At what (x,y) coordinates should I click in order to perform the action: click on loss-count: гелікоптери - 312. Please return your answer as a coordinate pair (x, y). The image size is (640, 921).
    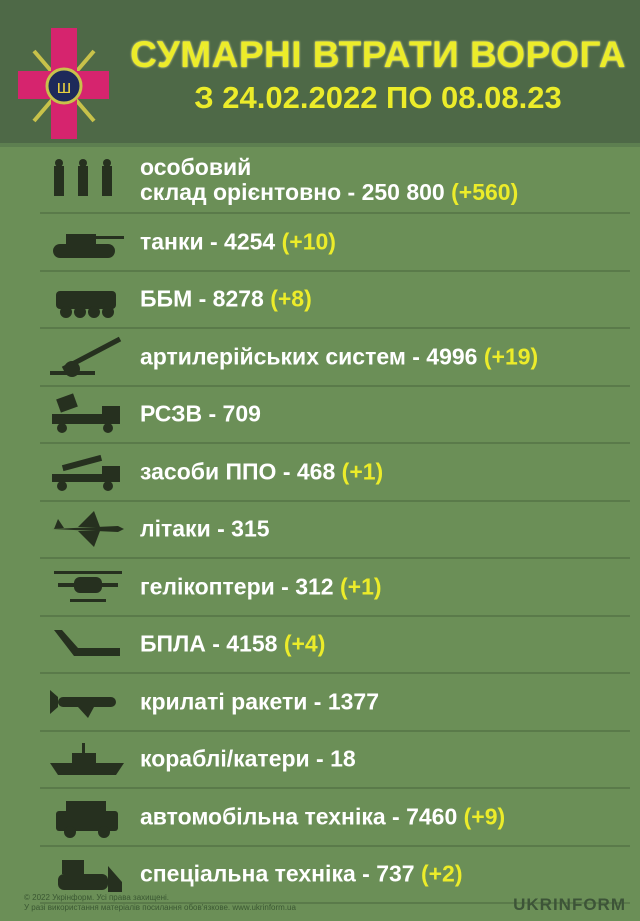
    Looking at the image, I should click on (237, 586).